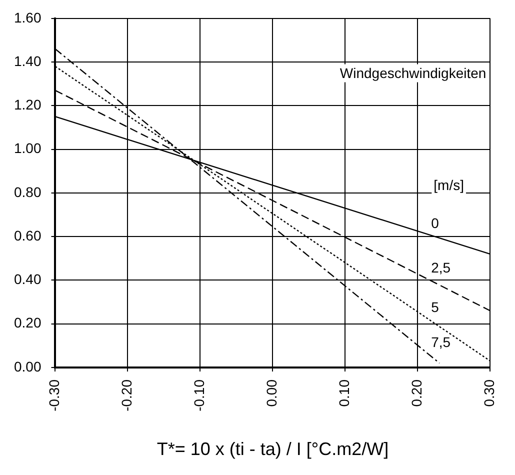 The width and height of the screenshot is (515, 475). What do you see at coordinates (272, 449) in the screenshot?
I see `x-axis-title: T*= 10 x (ti - ta) / I [°C.m2/W]` at bounding box center [272, 449].